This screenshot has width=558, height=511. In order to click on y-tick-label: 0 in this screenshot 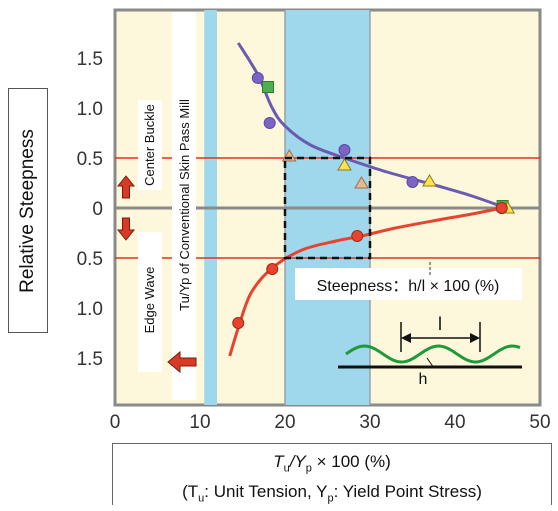, I will do `click(97, 209)`.